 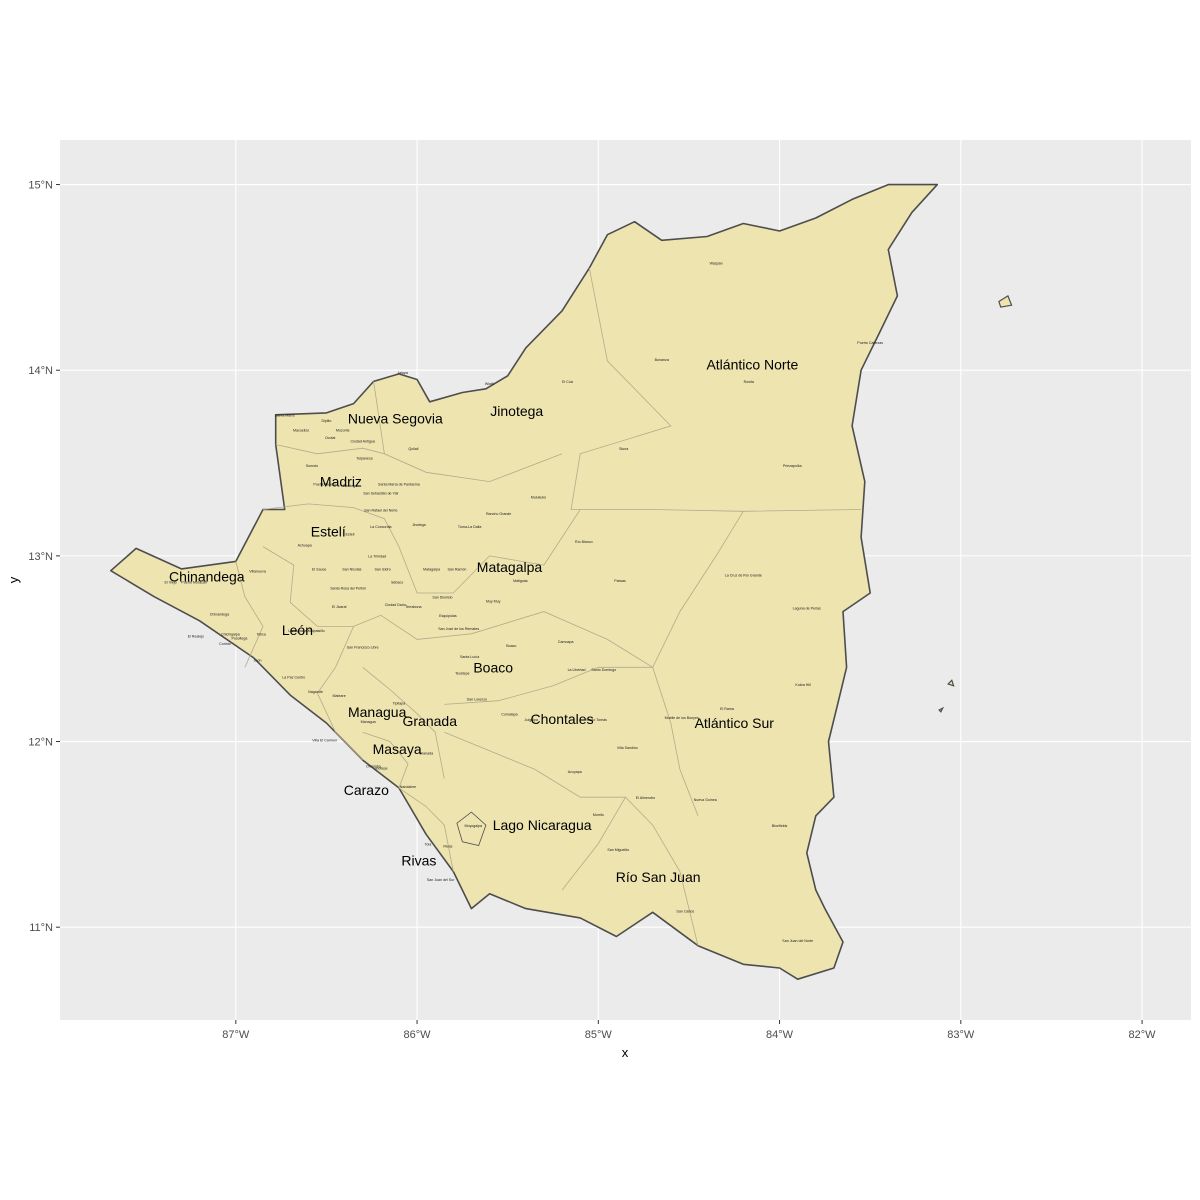 What do you see at coordinates (752, 365) in the screenshot?
I see `department-label: Atlántico Norte` at bounding box center [752, 365].